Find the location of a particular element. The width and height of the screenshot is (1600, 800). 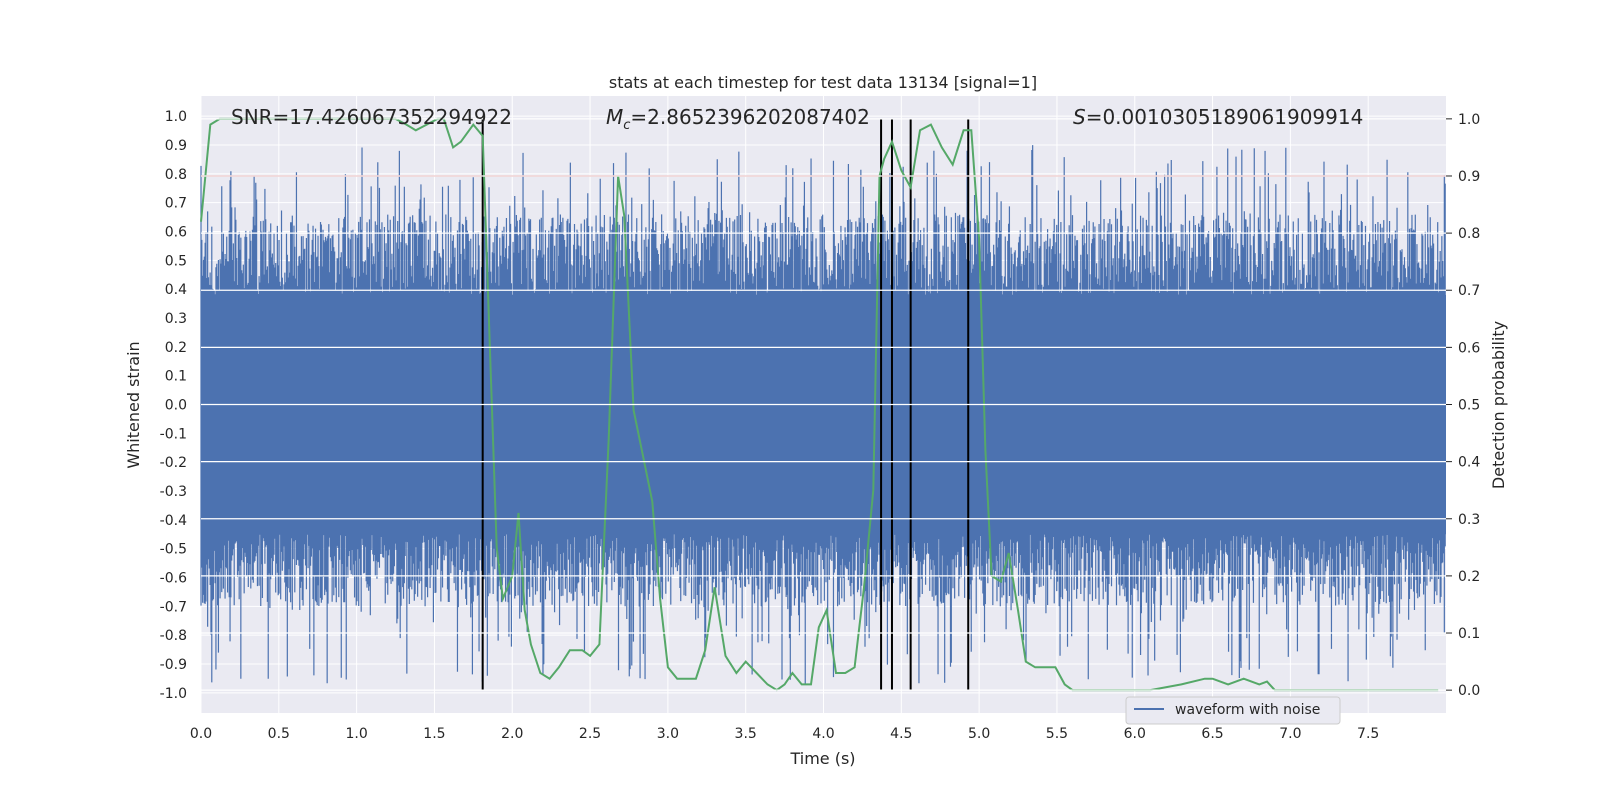

mc-annotation: Mc=2.8652396202087402 is located at coordinates (738, 119).